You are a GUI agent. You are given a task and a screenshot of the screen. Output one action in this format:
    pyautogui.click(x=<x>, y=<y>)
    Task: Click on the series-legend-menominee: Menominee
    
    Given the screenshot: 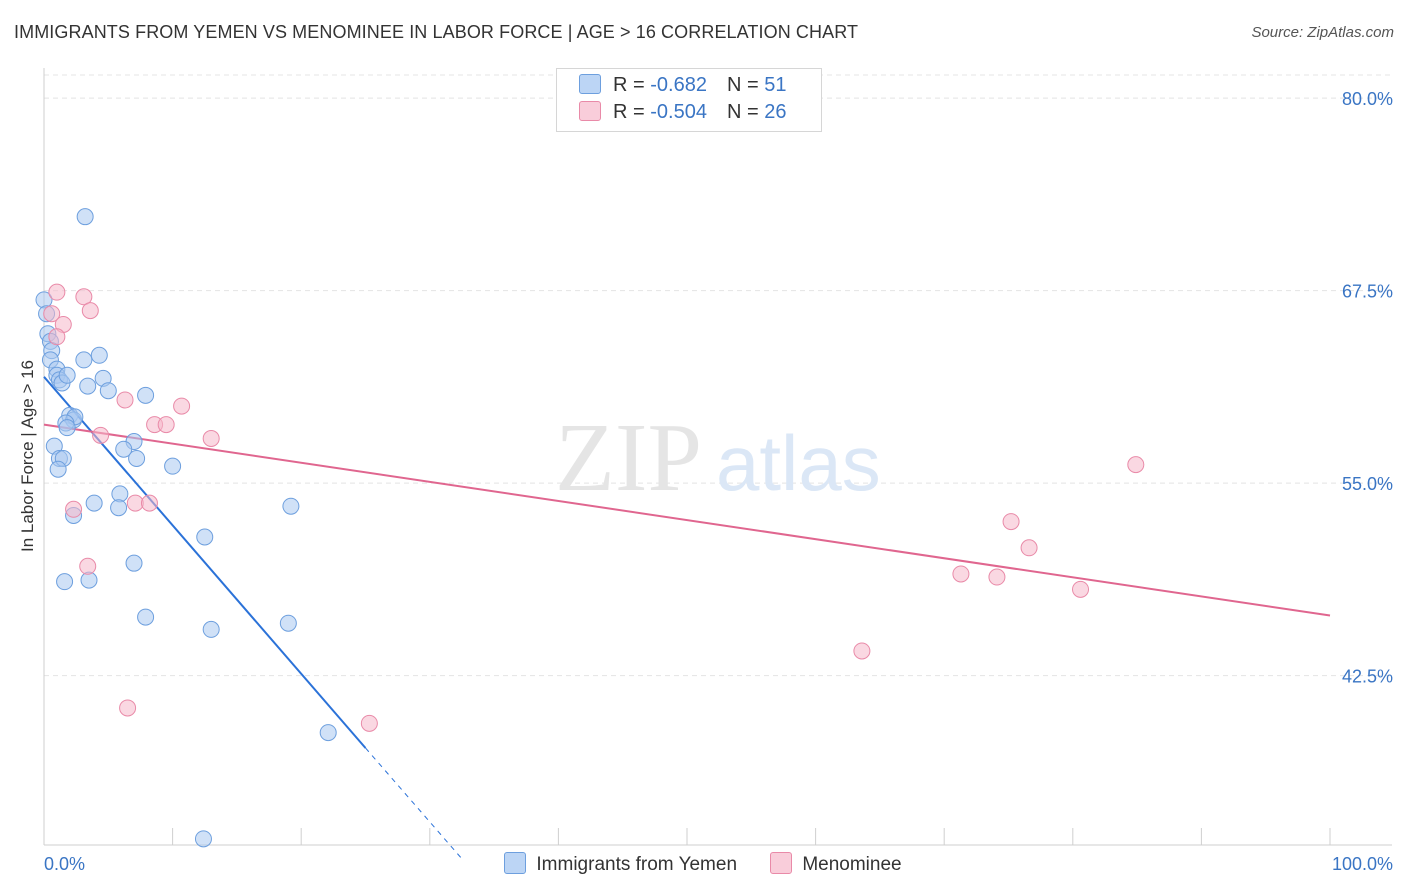 What is the action you would take?
    pyautogui.click(x=836, y=864)
    